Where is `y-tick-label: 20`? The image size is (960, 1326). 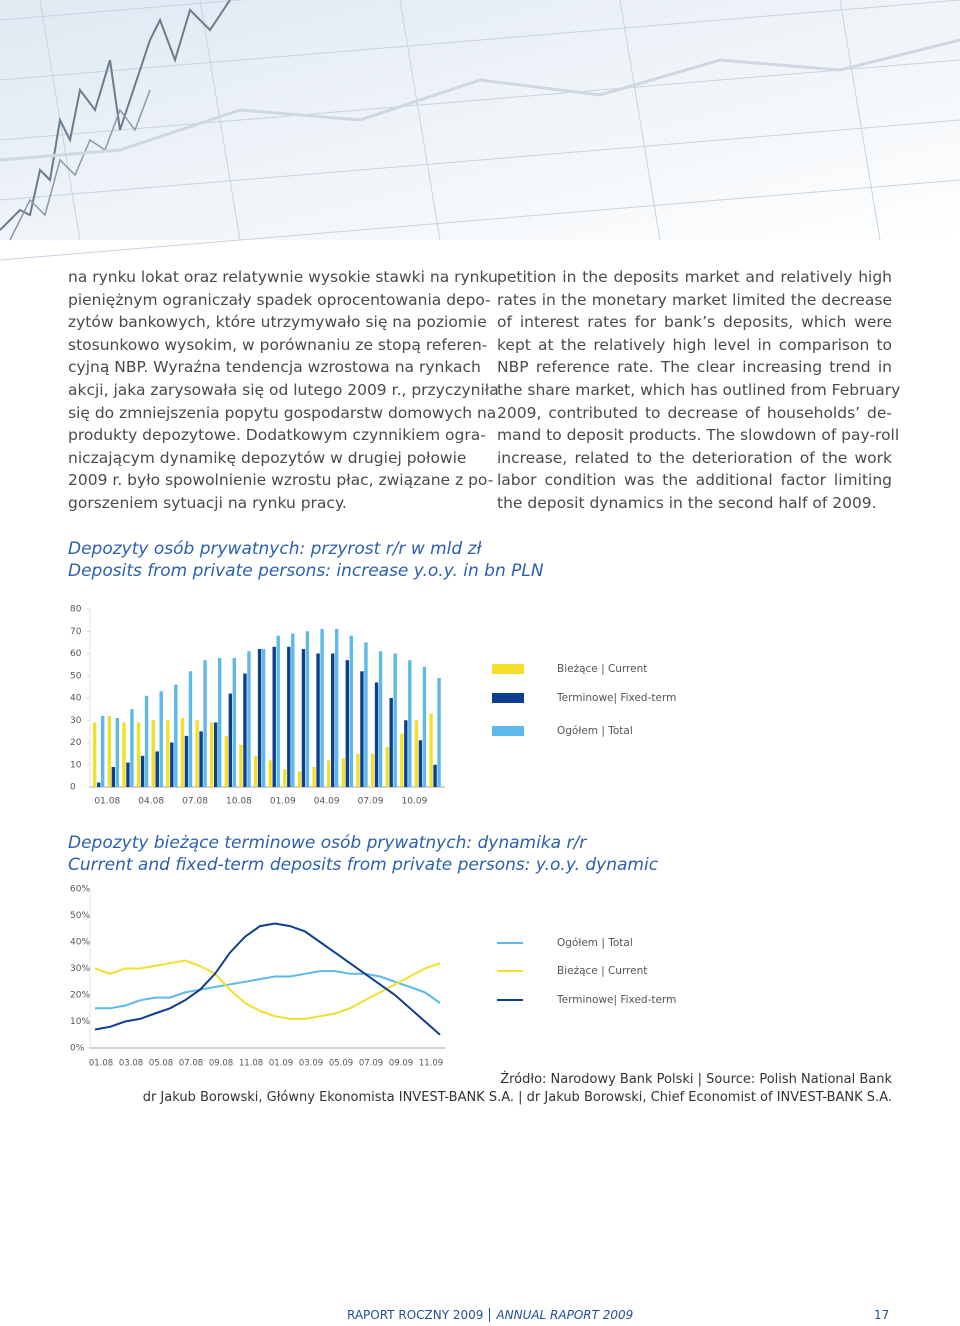
y-tick-label: 20 is located at coordinates (76, 743).